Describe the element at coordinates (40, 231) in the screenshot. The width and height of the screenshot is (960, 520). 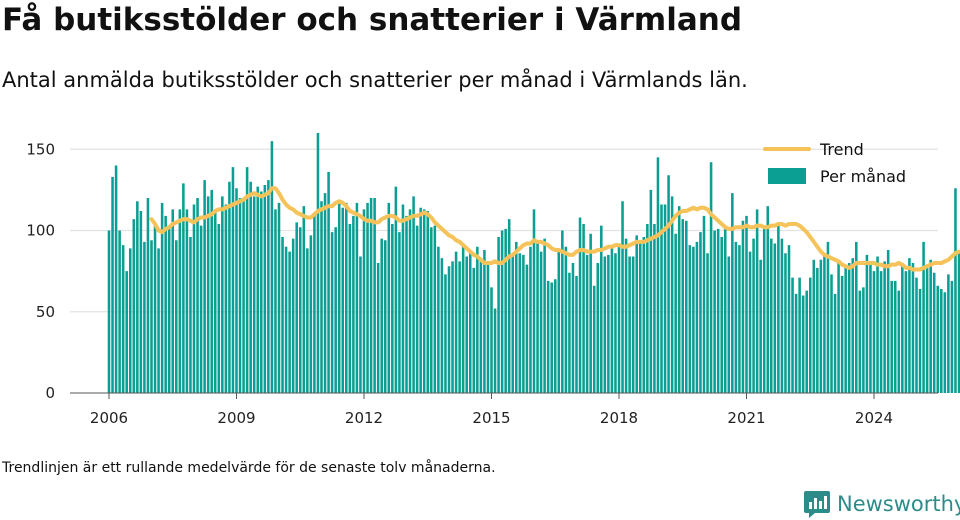
I see `y-tick-label: 100` at that location.